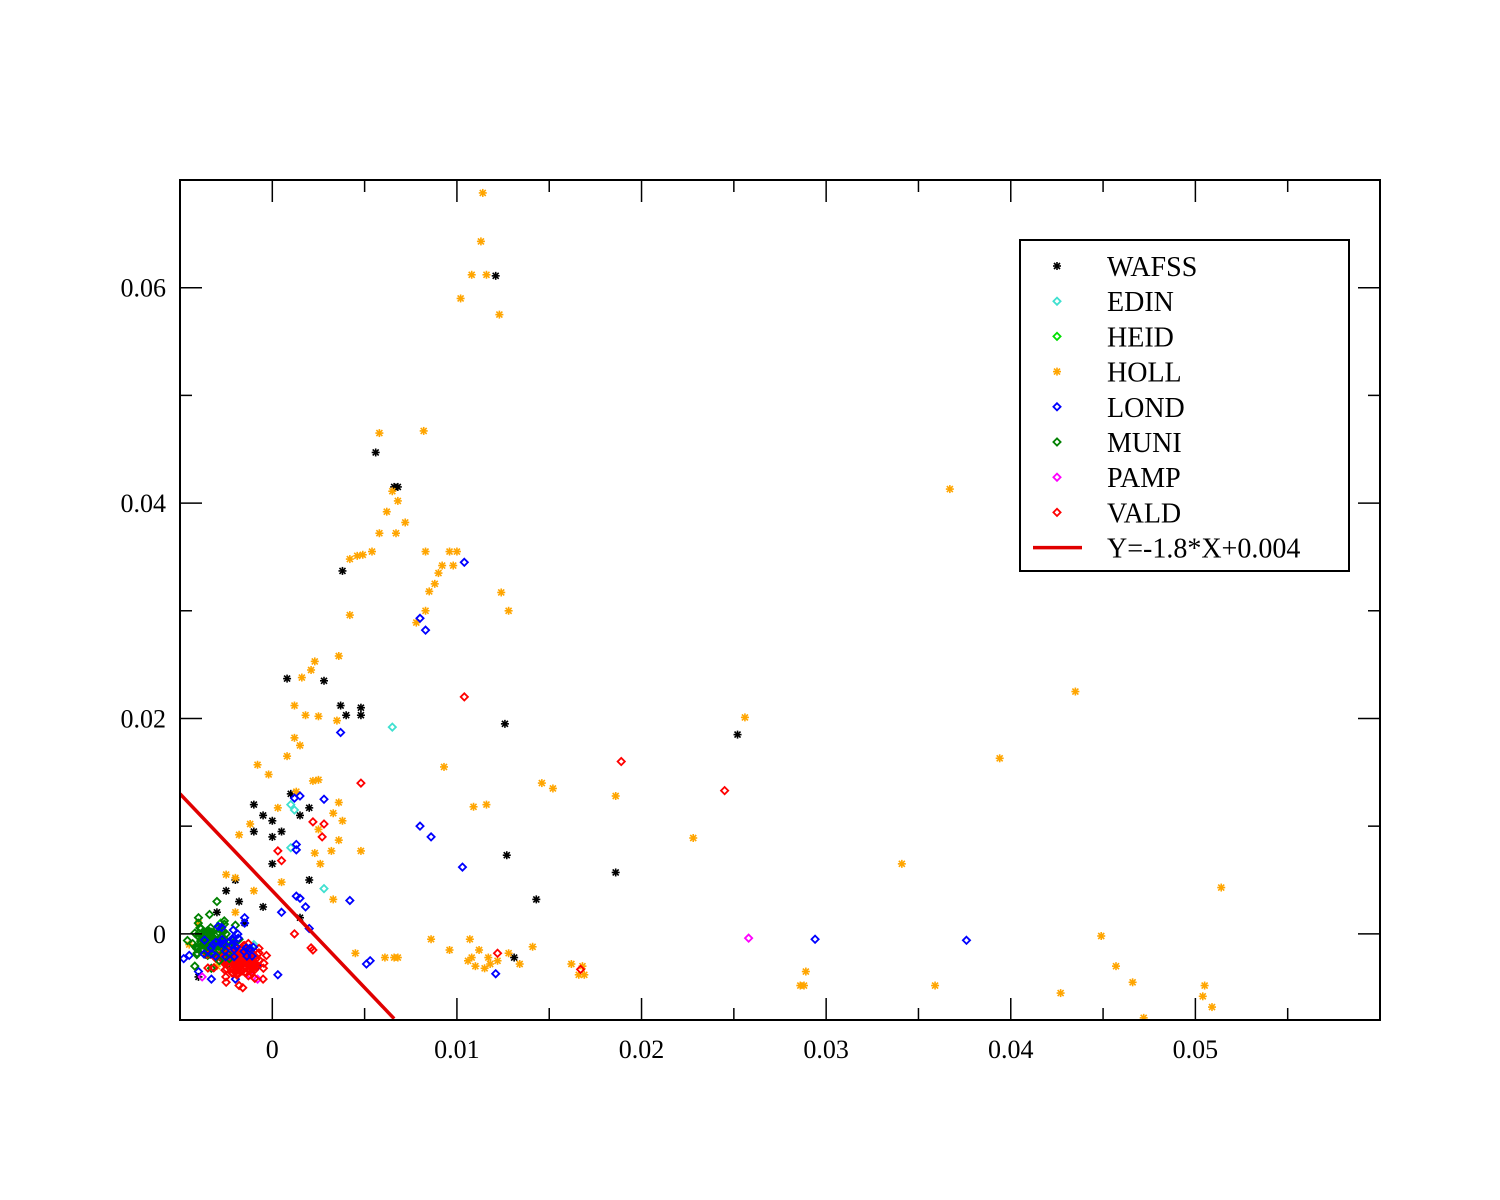 The image size is (1500, 1200). What do you see at coordinates (1144, 478) in the screenshot?
I see `legend-label-pamp: PAMP` at bounding box center [1144, 478].